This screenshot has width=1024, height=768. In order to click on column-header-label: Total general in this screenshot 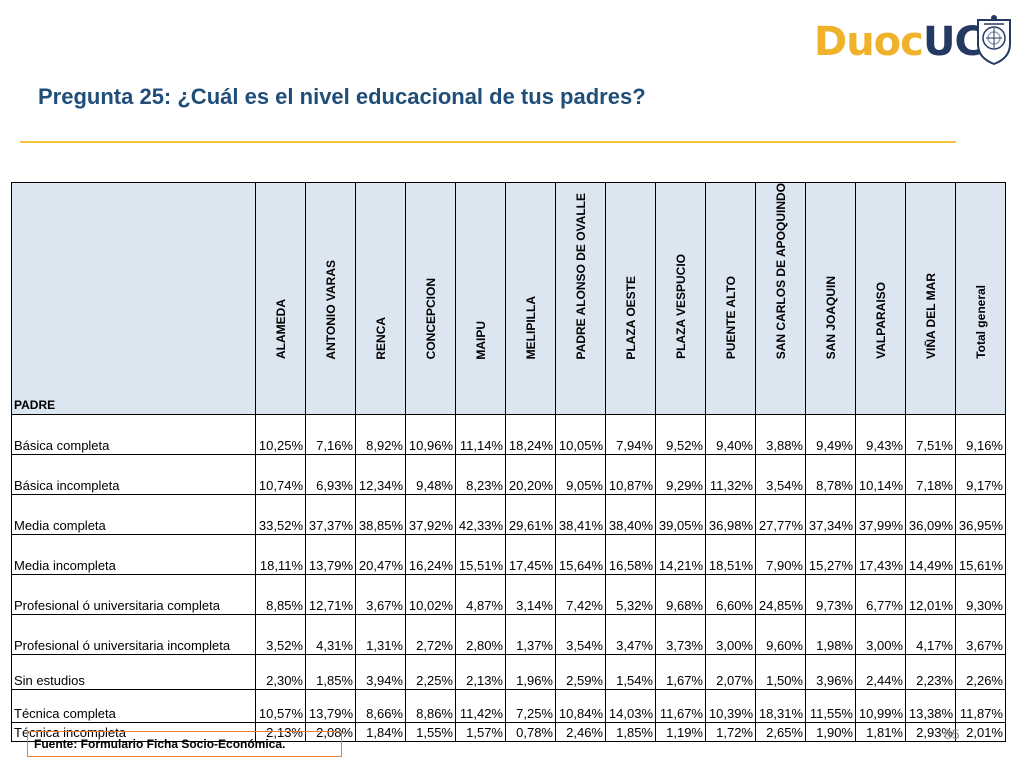, I will do `click(980, 322)`.